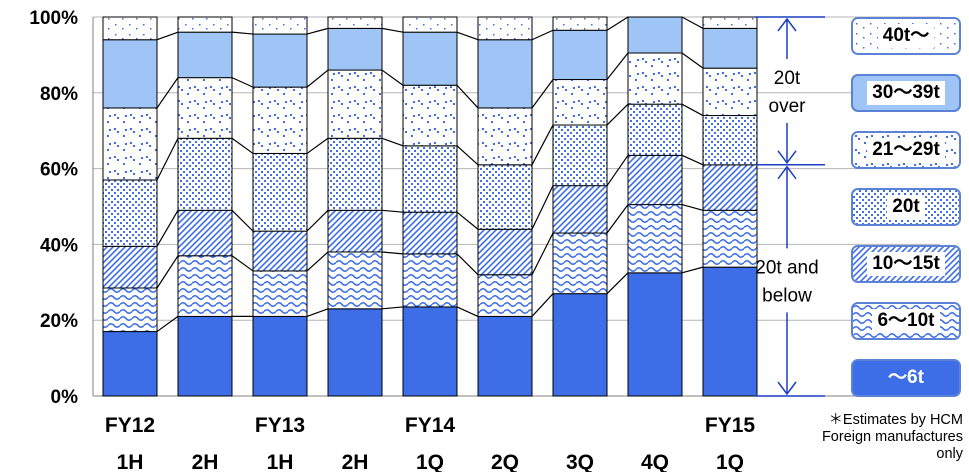 The width and height of the screenshot is (969, 472). Describe the element at coordinates (430, 443) in the screenshot. I see `x-axis: FY12 1H 2H FY13 1H 2H FY14 1Q 2Q 3Q 4Q FY15 1Q` at that location.